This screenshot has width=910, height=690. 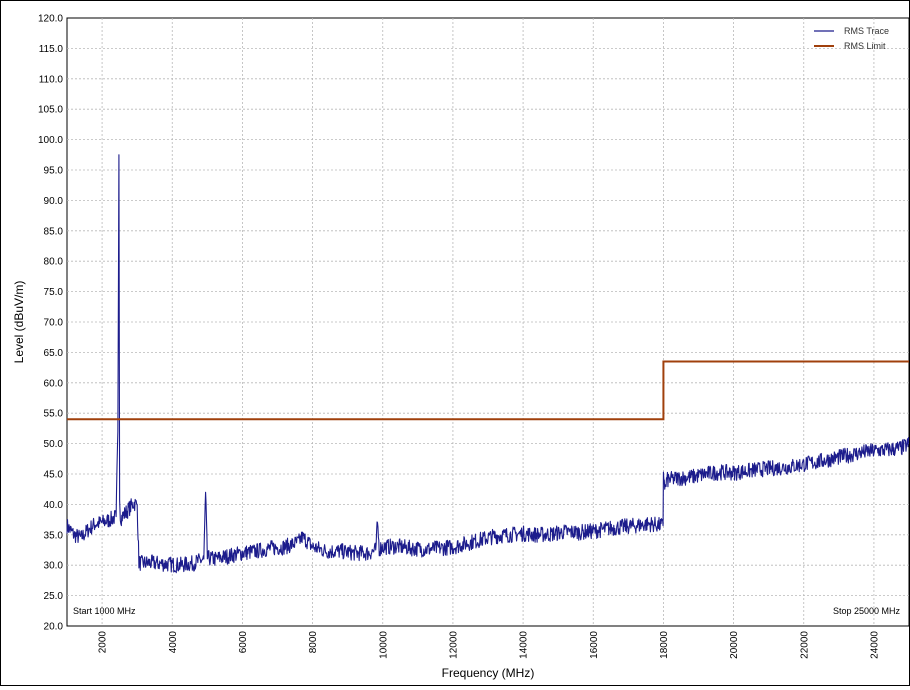 What do you see at coordinates (50, 140) in the screenshot?
I see `y-tick-label: 100.0` at bounding box center [50, 140].